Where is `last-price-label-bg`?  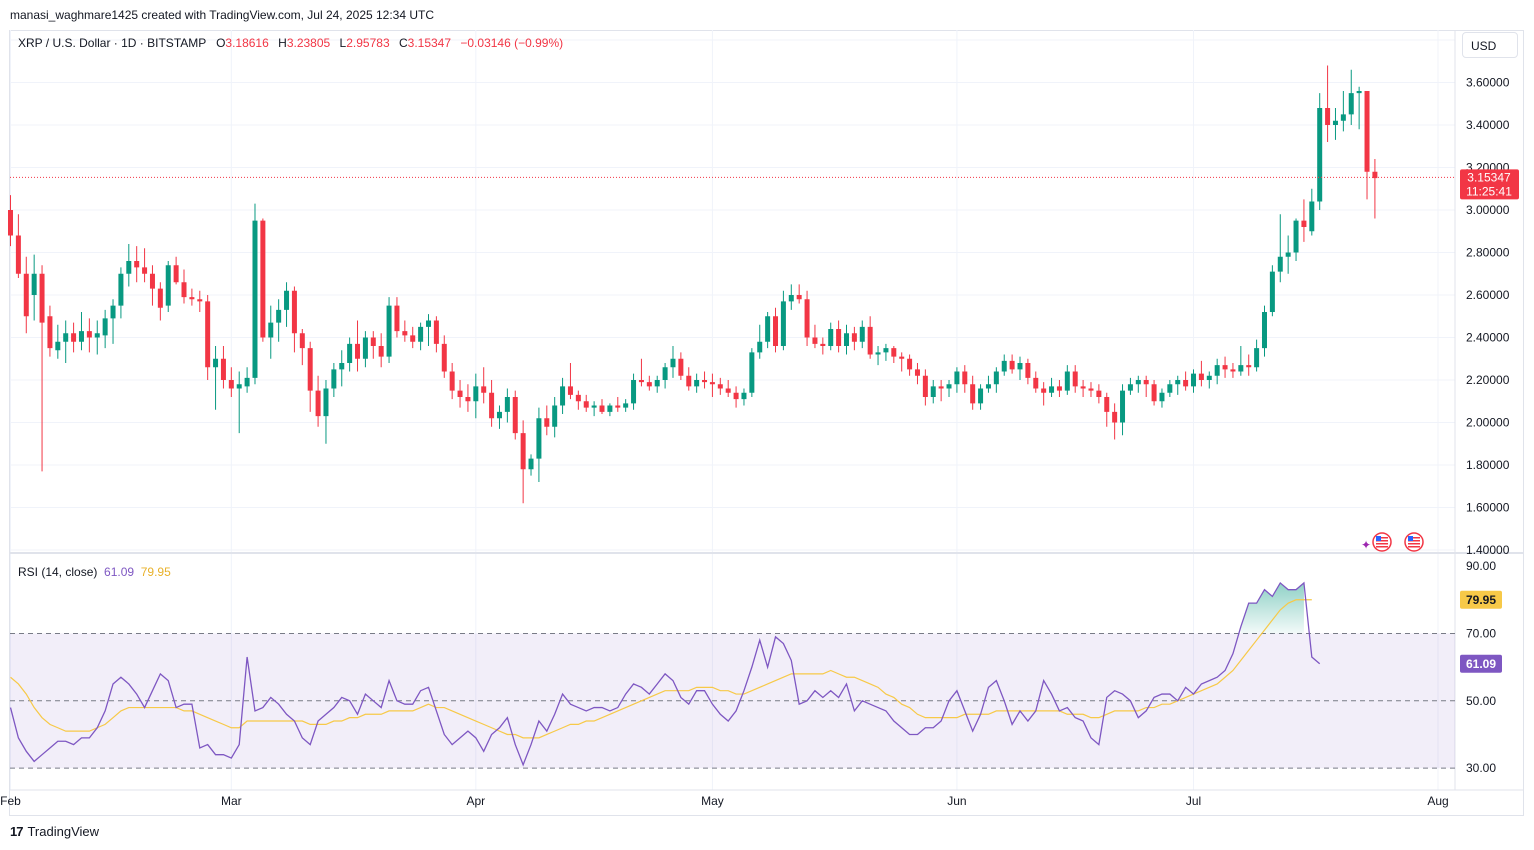 last-price-label-bg is located at coordinates (1489, 184).